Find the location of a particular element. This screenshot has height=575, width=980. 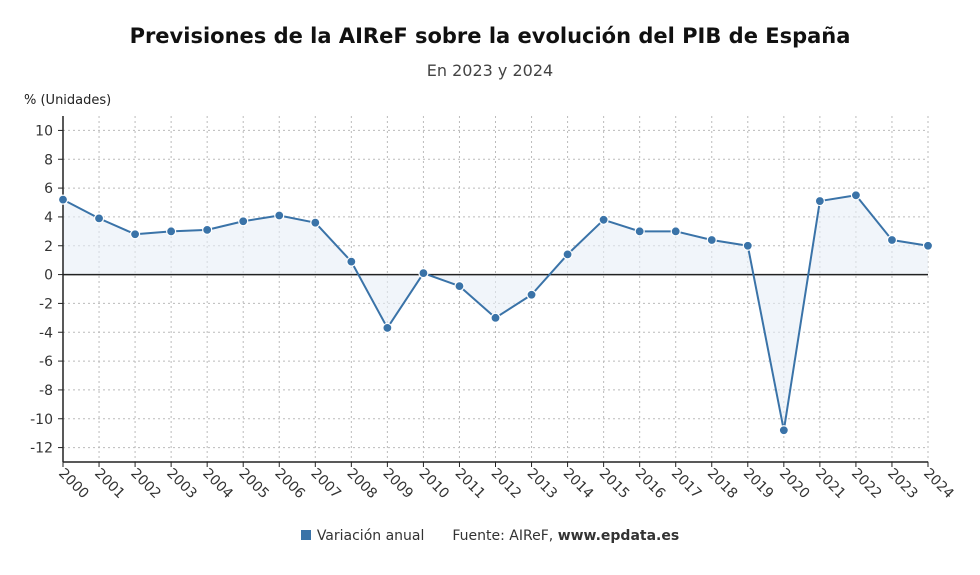

y-tick-label: -10 is located at coordinates (41, 420).